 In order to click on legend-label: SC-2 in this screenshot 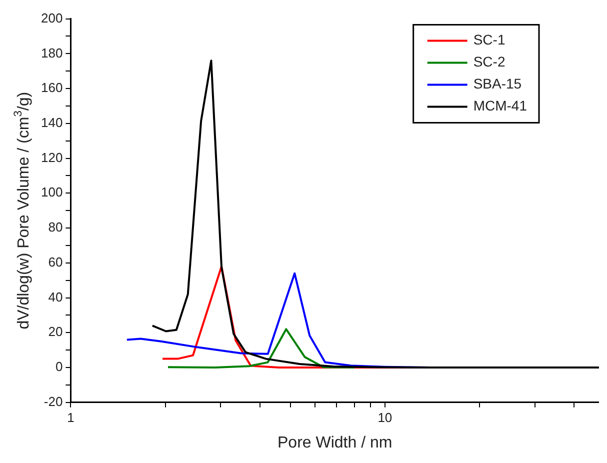, I will do `click(489, 62)`.